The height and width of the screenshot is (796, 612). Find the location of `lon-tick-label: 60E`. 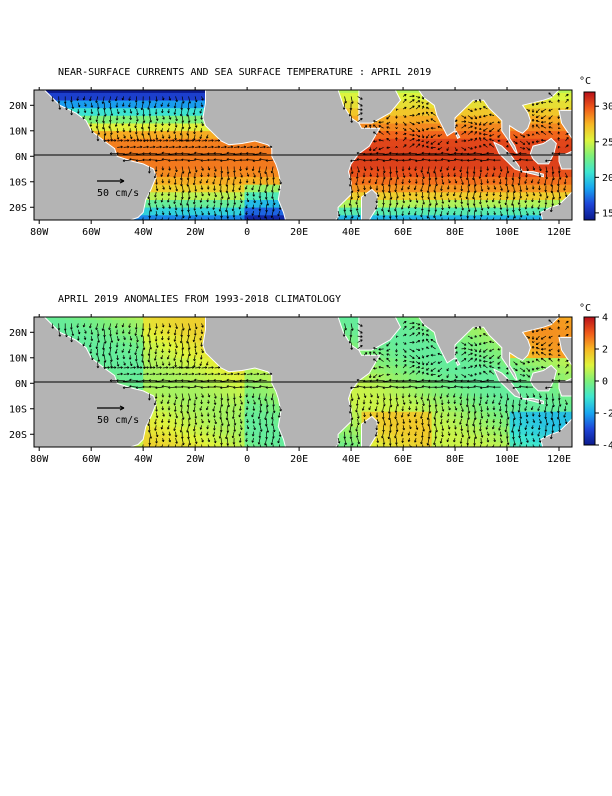

lon-tick-label: 60E is located at coordinates (403, 232).